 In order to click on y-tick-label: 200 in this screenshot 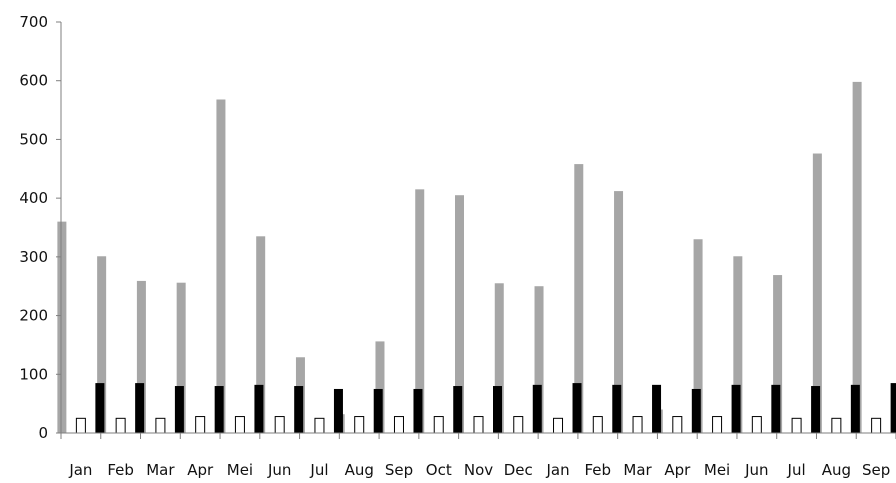, I will do `click(33, 316)`.